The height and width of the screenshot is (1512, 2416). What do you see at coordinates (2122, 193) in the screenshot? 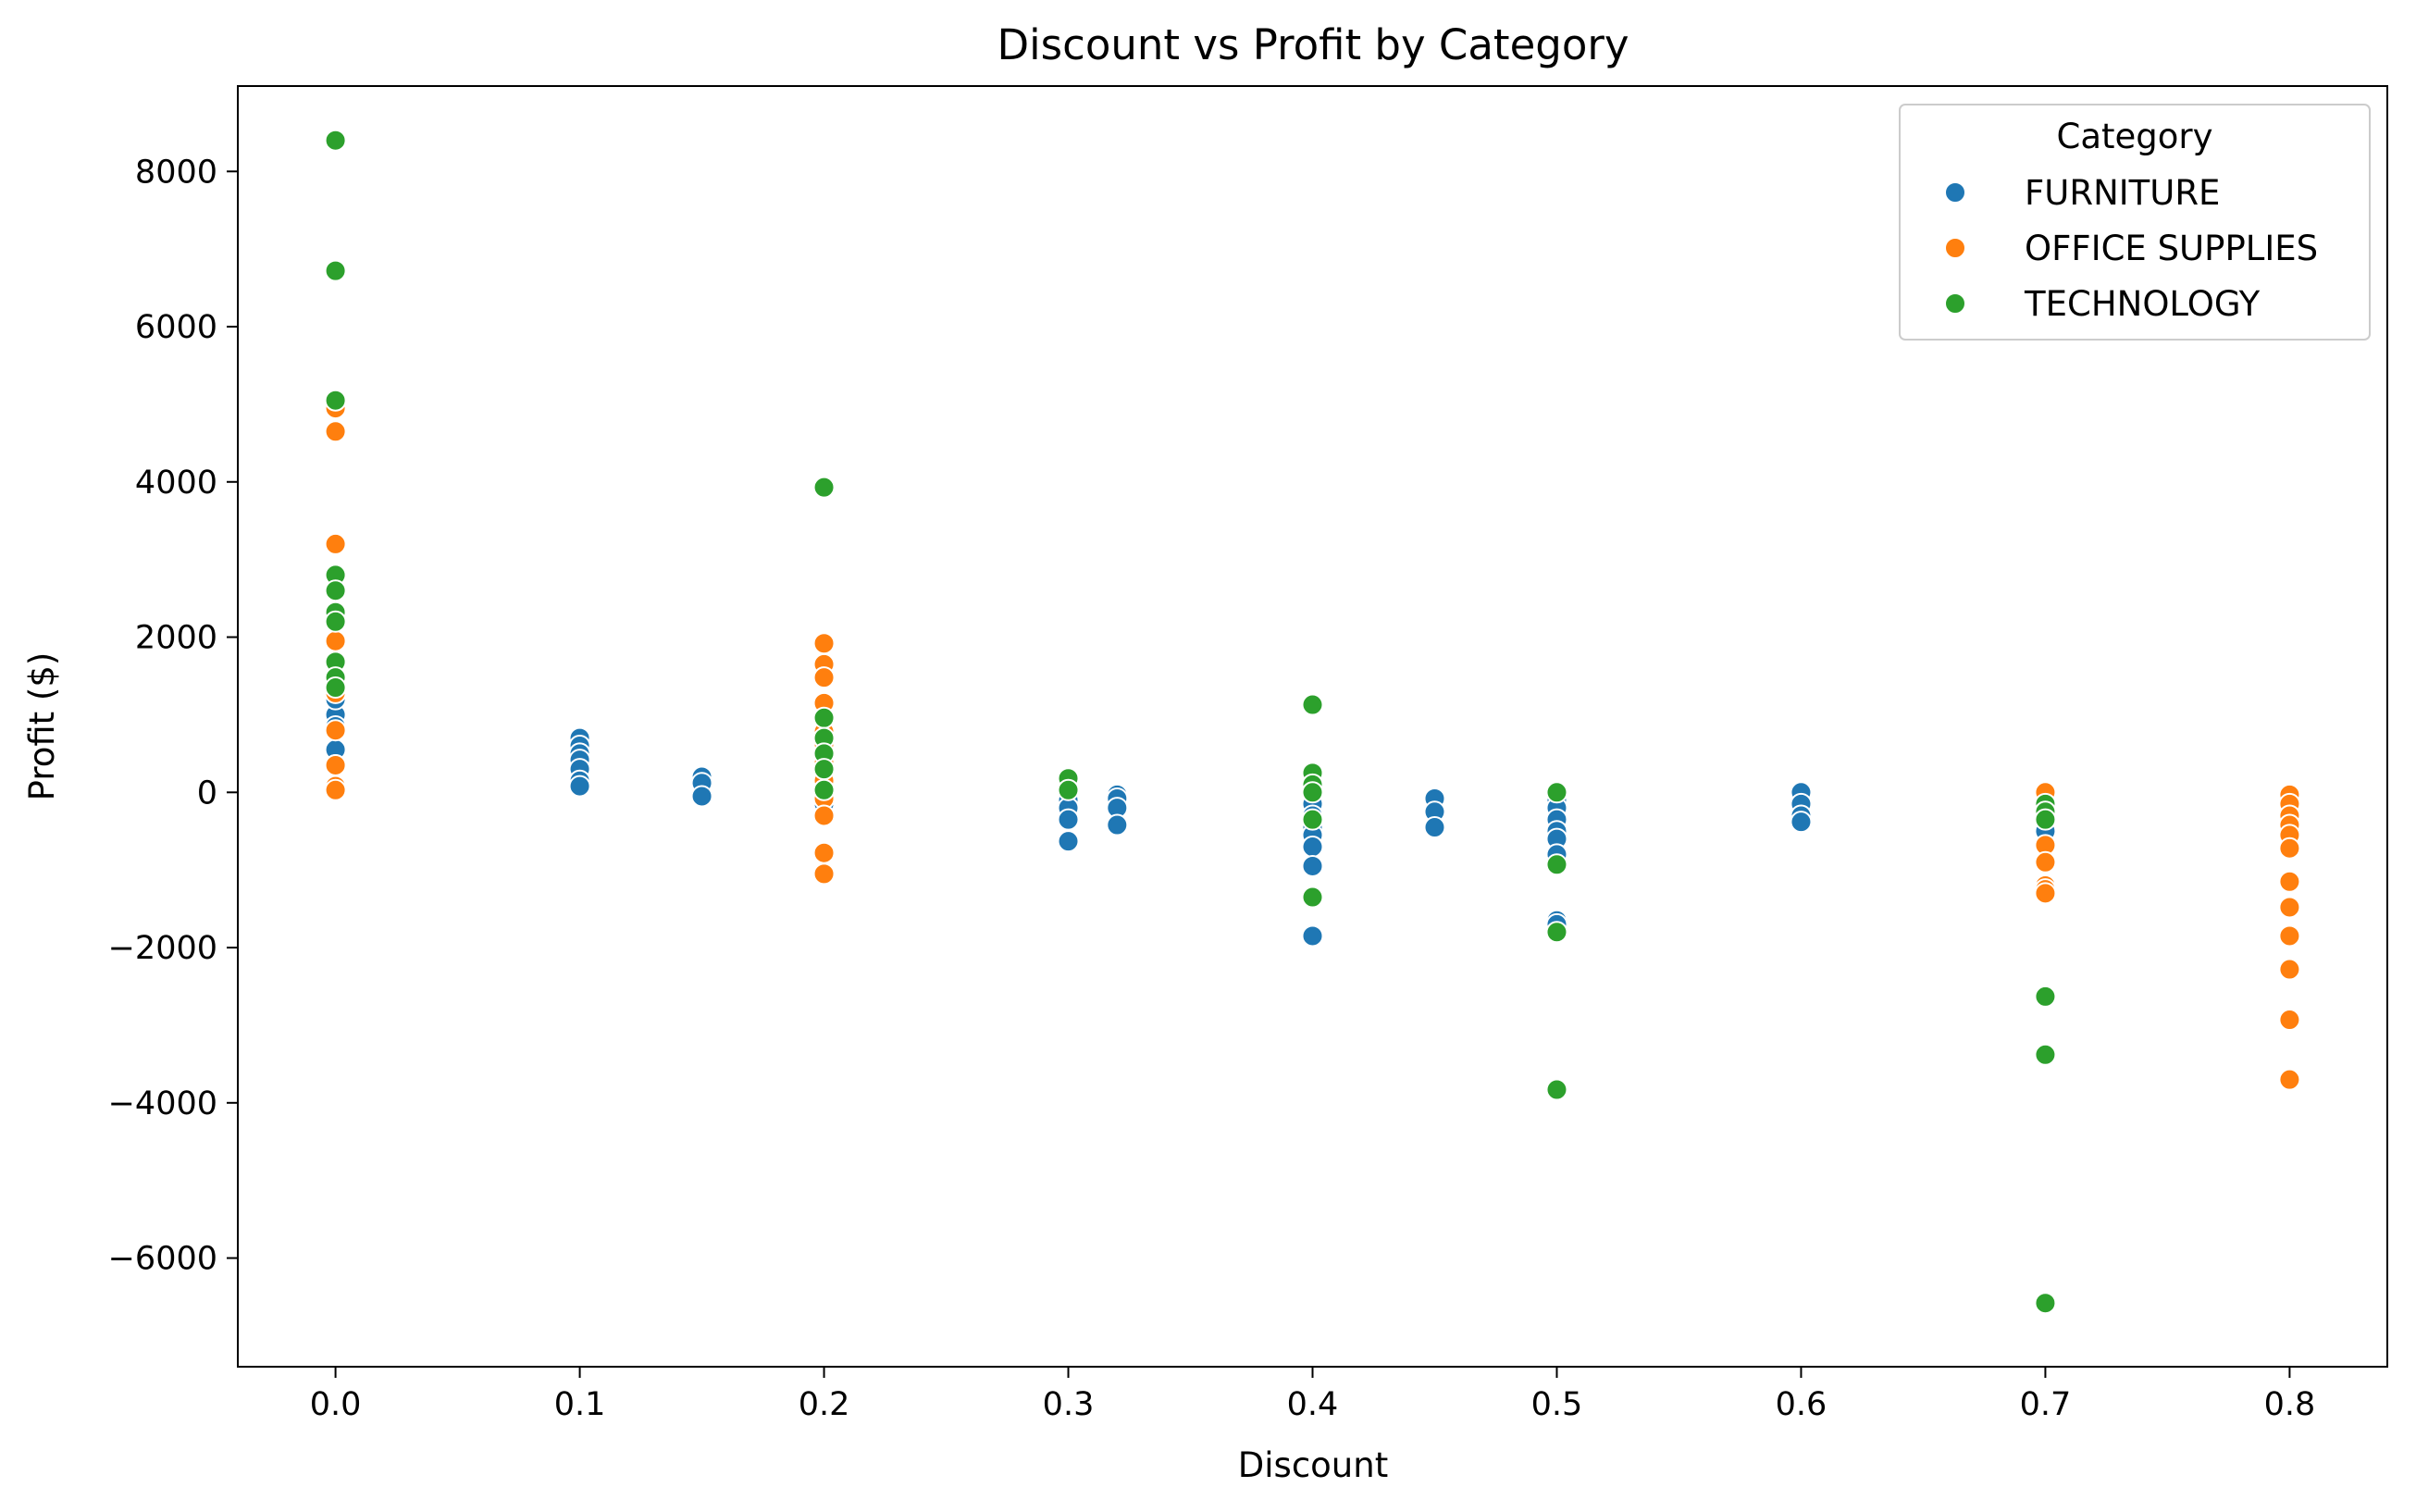
I see `legend-entry-label: FURNITURE` at bounding box center [2122, 193].